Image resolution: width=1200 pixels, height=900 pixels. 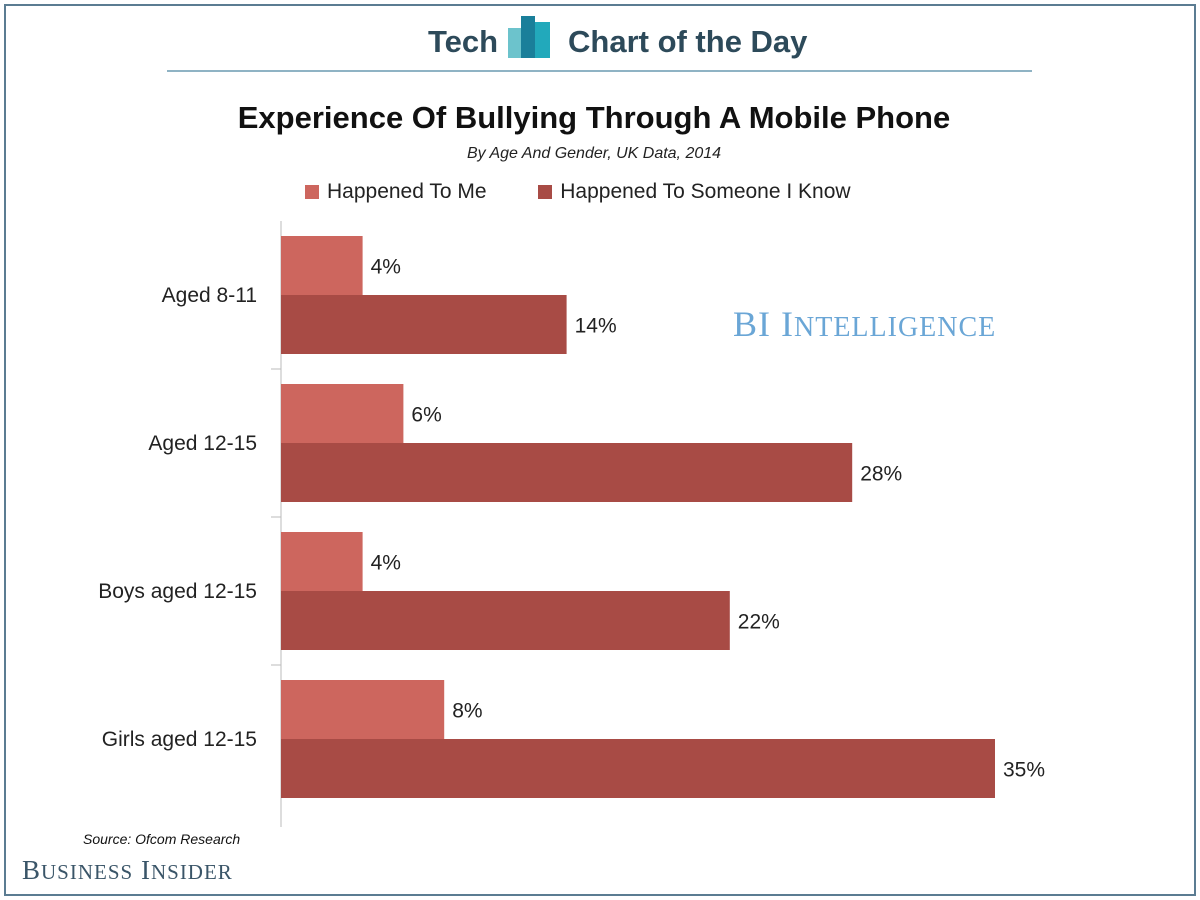 What do you see at coordinates (881, 474) in the screenshot?
I see `data-label: 28%` at bounding box center [881, 474].